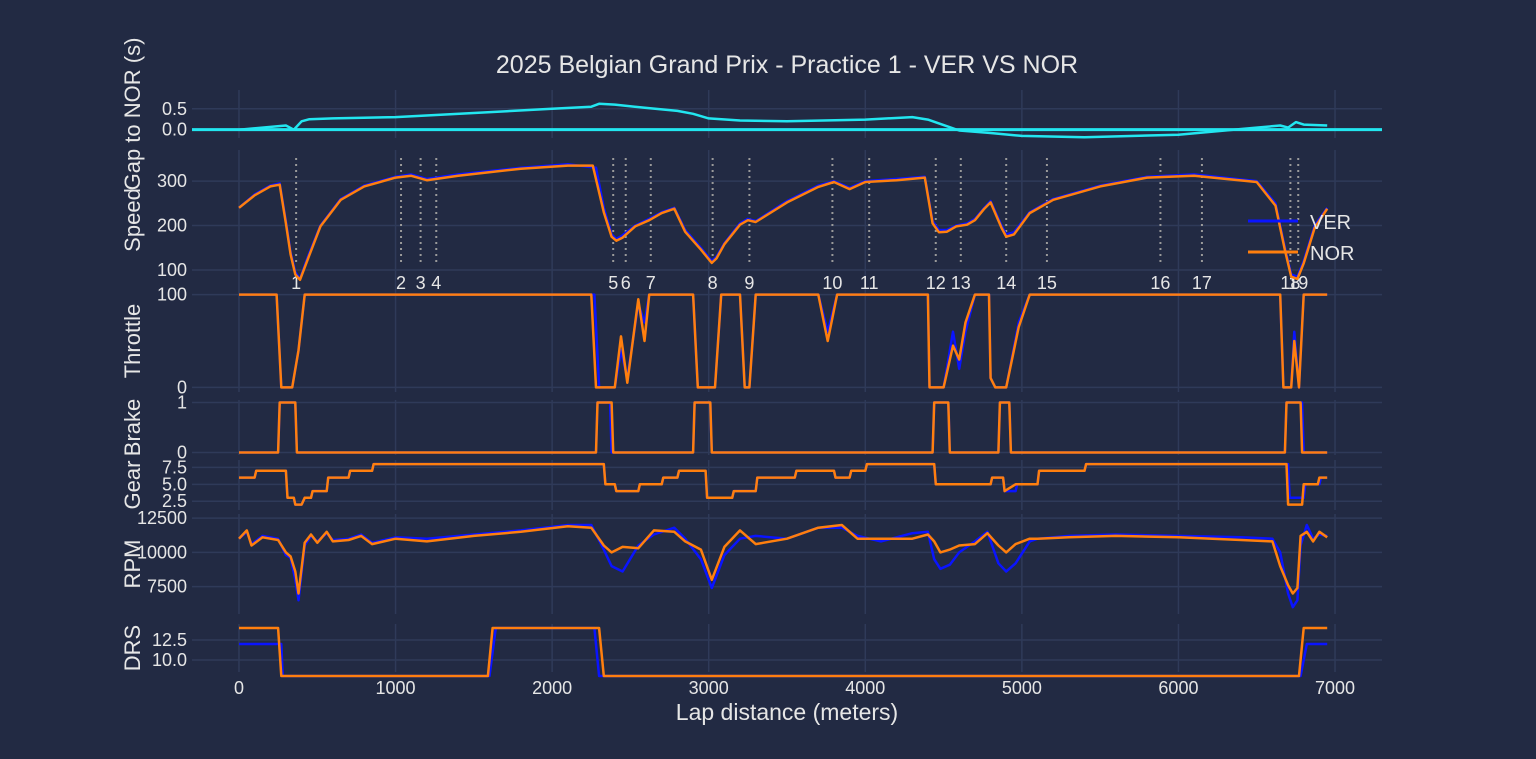  I want to click on speed-ytick-label: 100, so click(172, 270).